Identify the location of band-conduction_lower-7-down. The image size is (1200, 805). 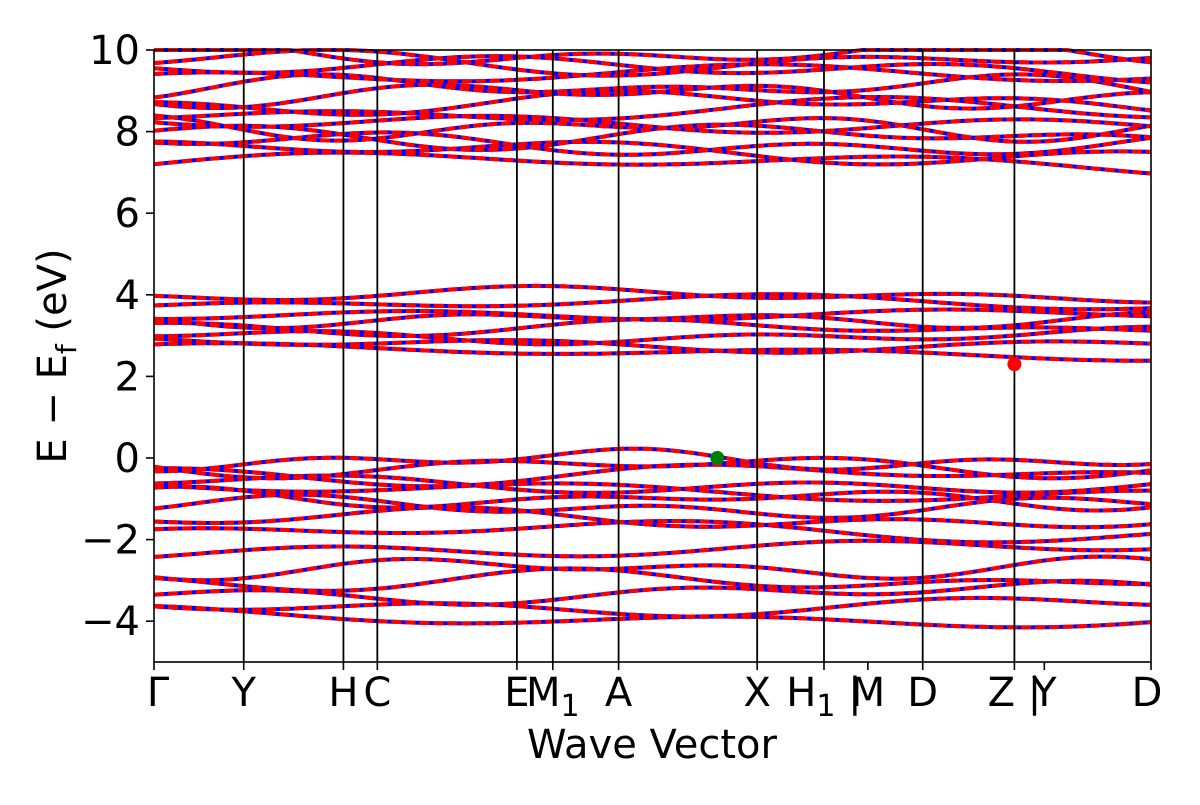
(652, 294).